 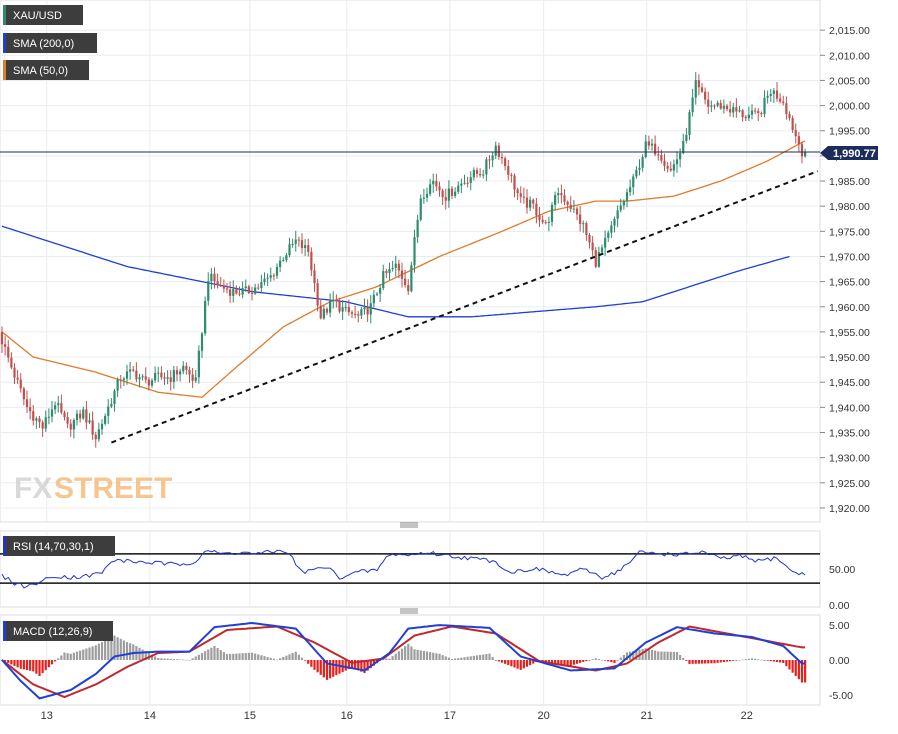 What do you see at coordinates (849, 182) in the screenshot?
I see `y-tick-label: 1,985.00` at bounding box center [849, 182].